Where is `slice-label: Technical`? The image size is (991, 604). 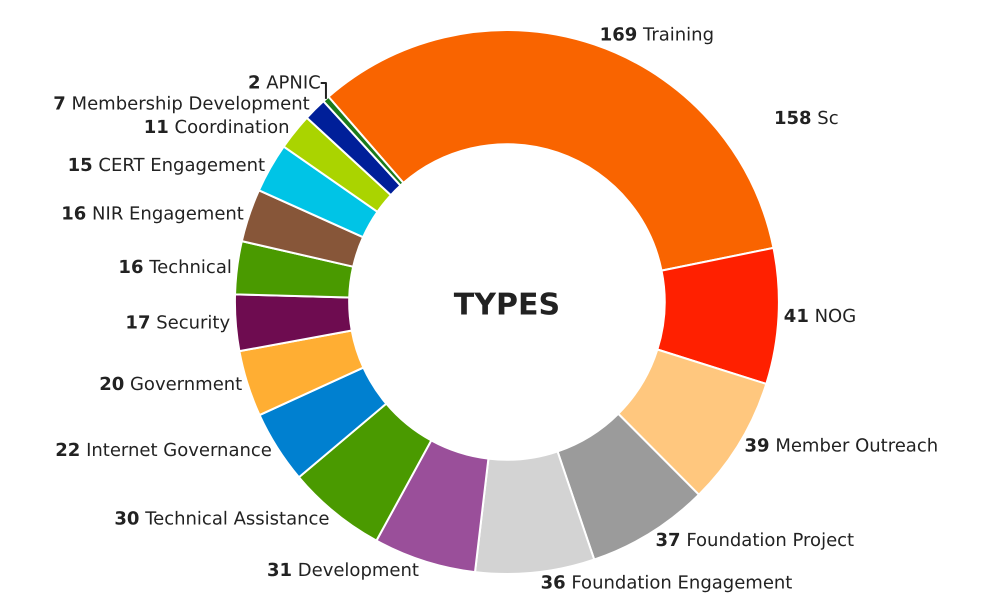
slice-label: Technical is located at coordinates (190, 267).